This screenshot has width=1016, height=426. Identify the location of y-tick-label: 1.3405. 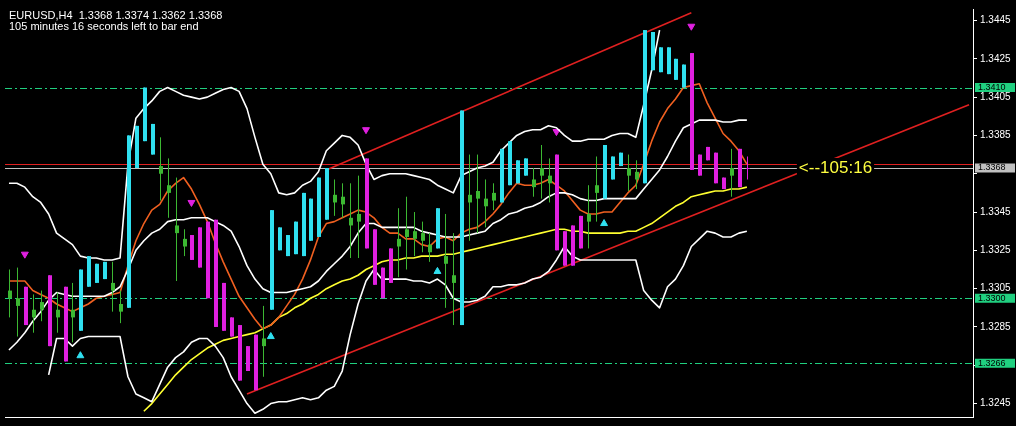
(996, 96).